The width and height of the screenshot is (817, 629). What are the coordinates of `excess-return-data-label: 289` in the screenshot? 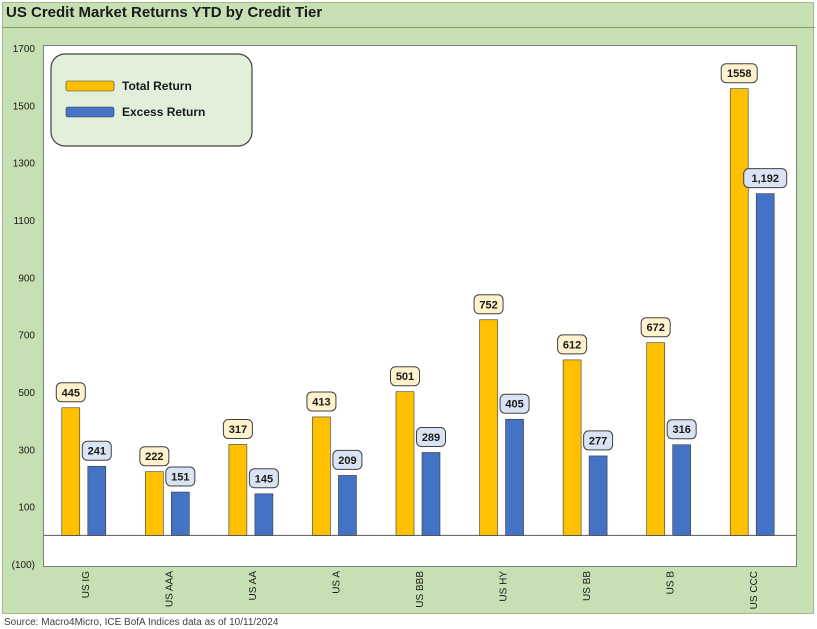 It's located at (431, 438).